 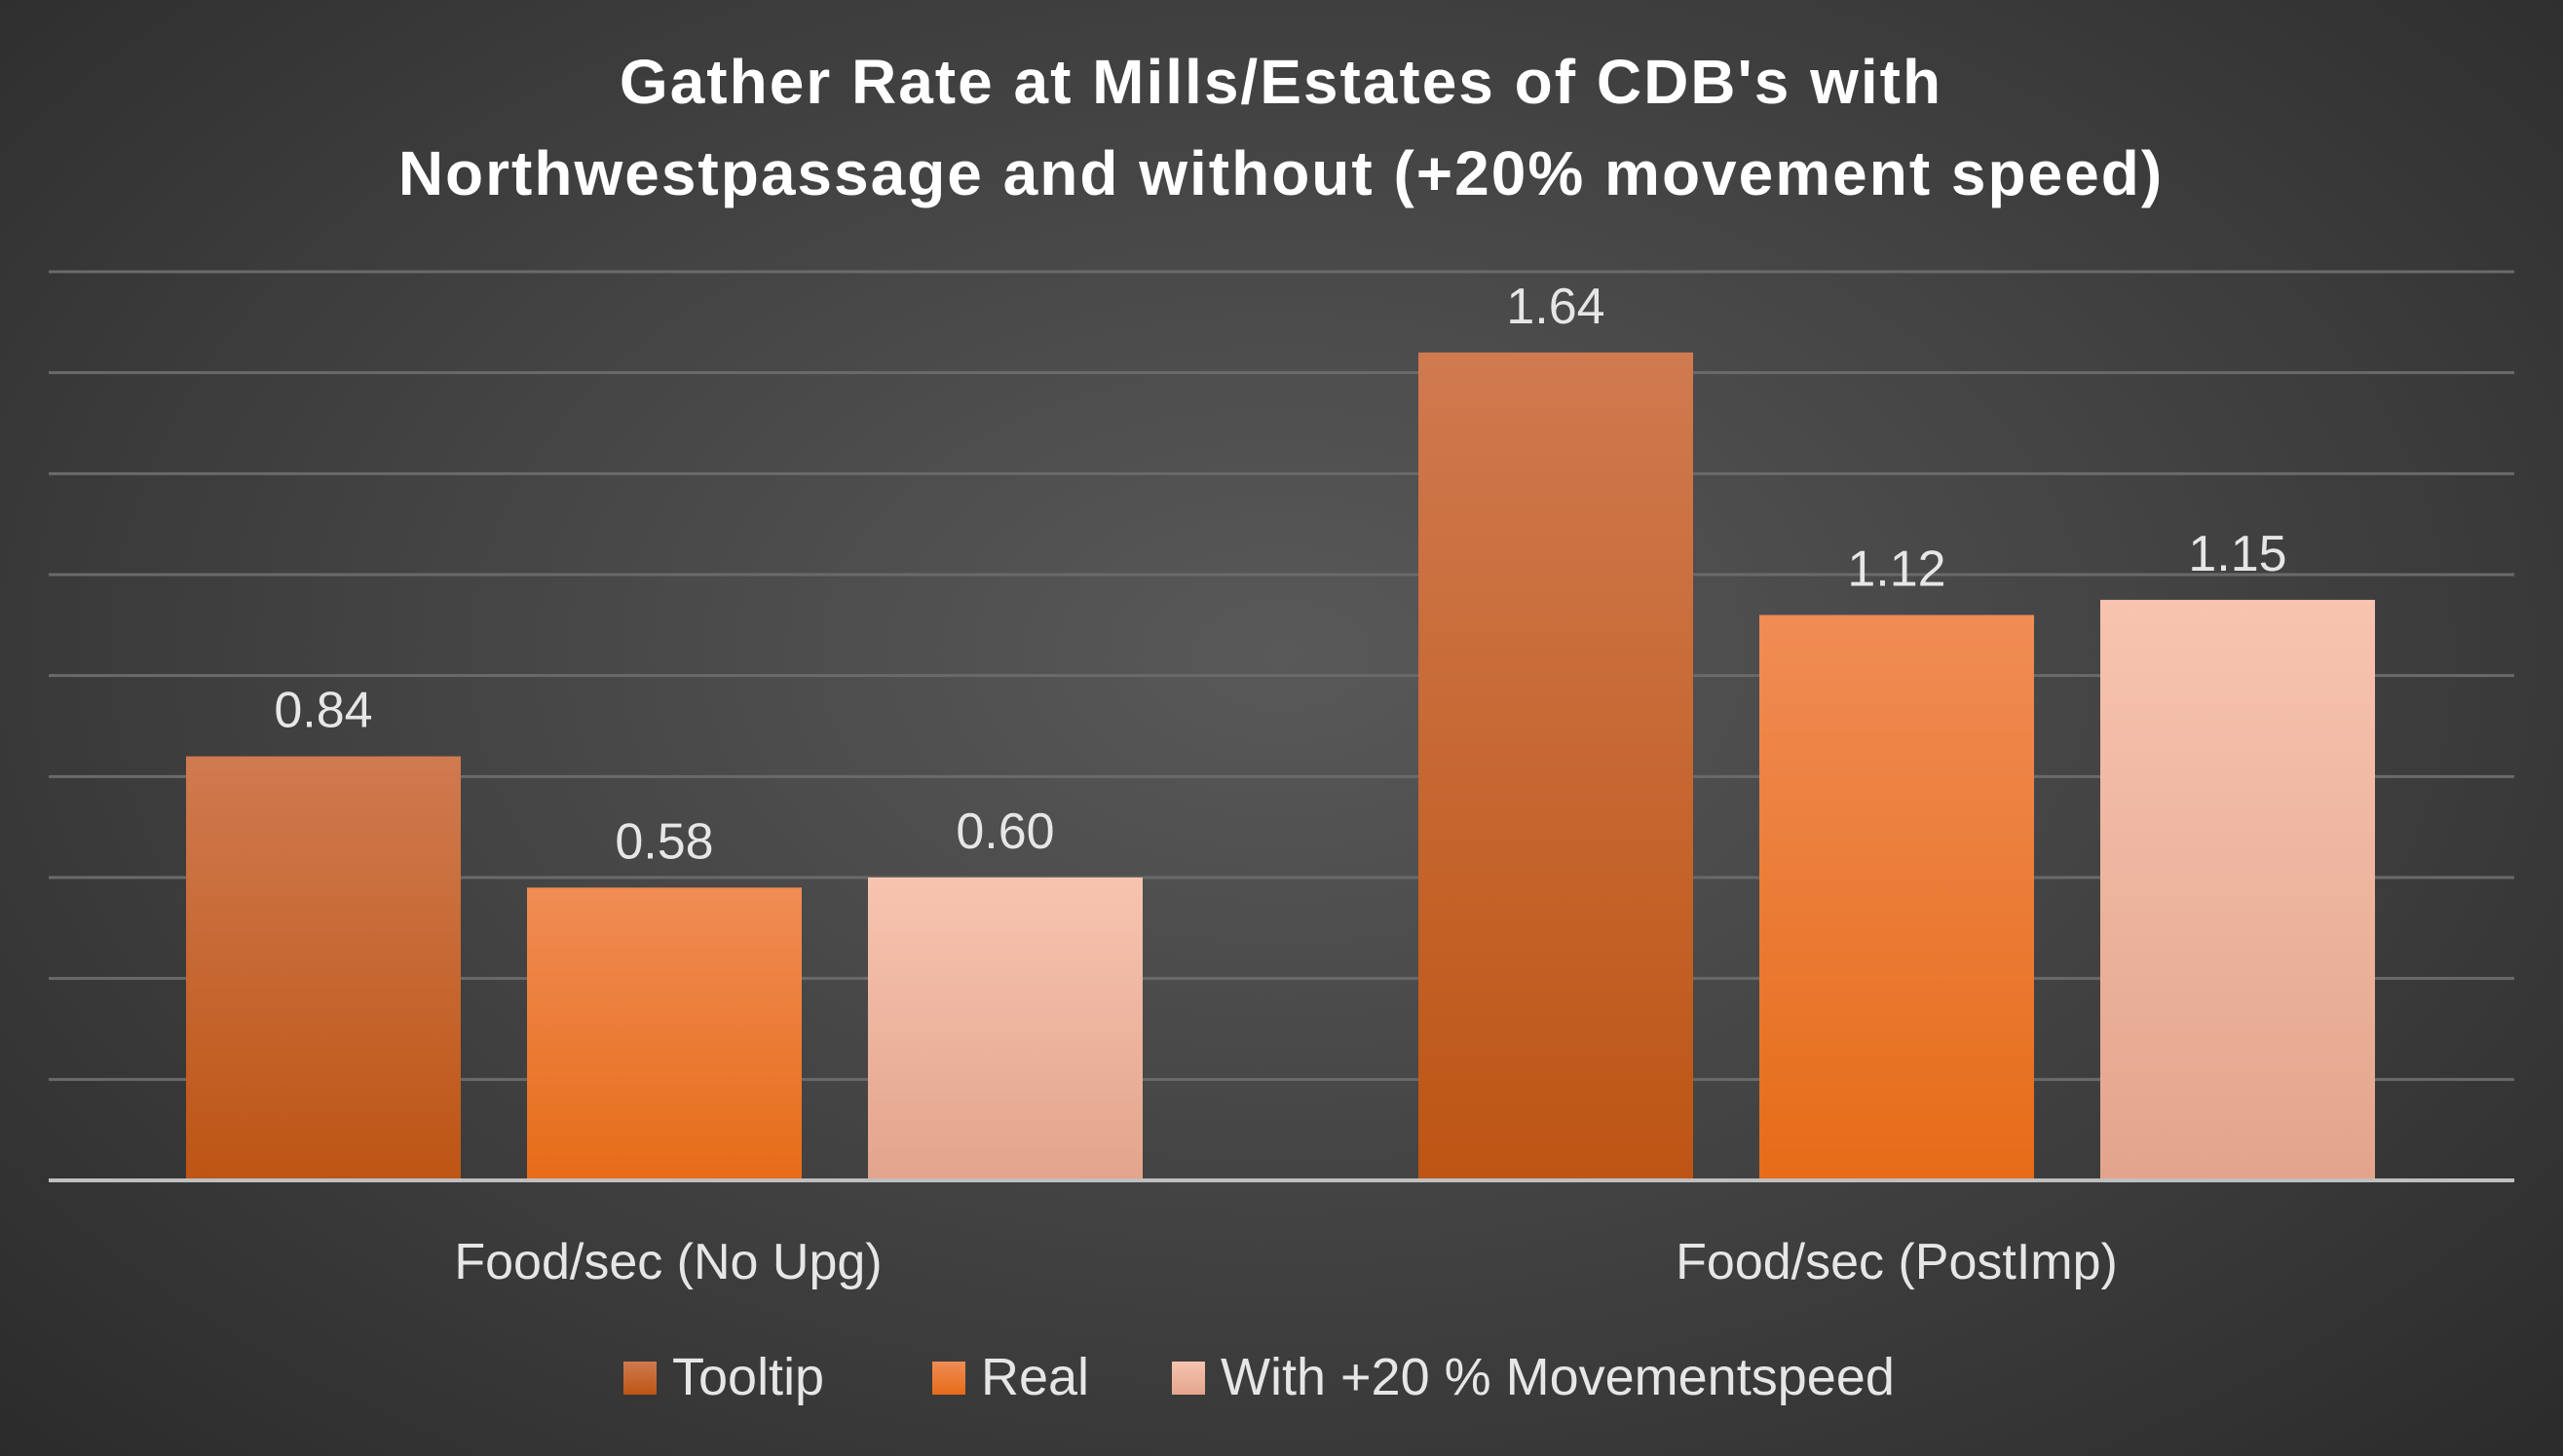 What do you see at coordinates (1555, 307) in the screenshot?
I see `data-label: 1.64` at bounding box center [1555, 307].